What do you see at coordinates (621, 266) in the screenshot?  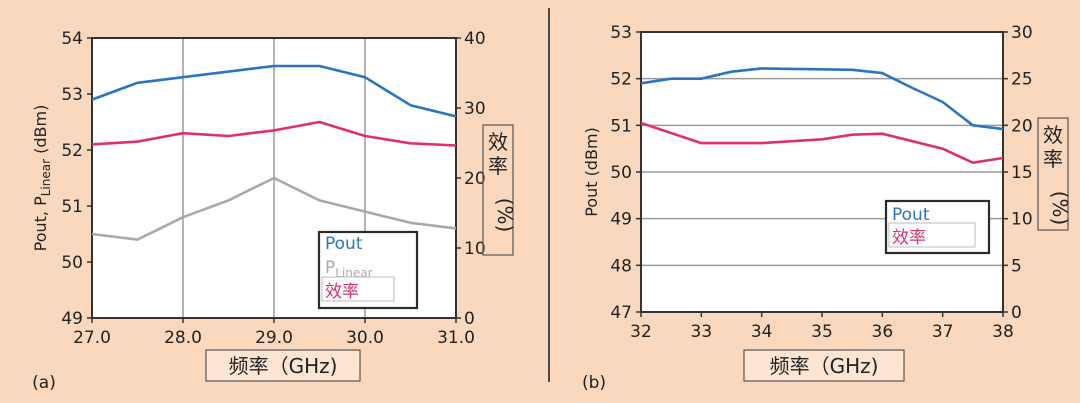 I see `y-tick-label: 48` at bounding box center [621, 266].